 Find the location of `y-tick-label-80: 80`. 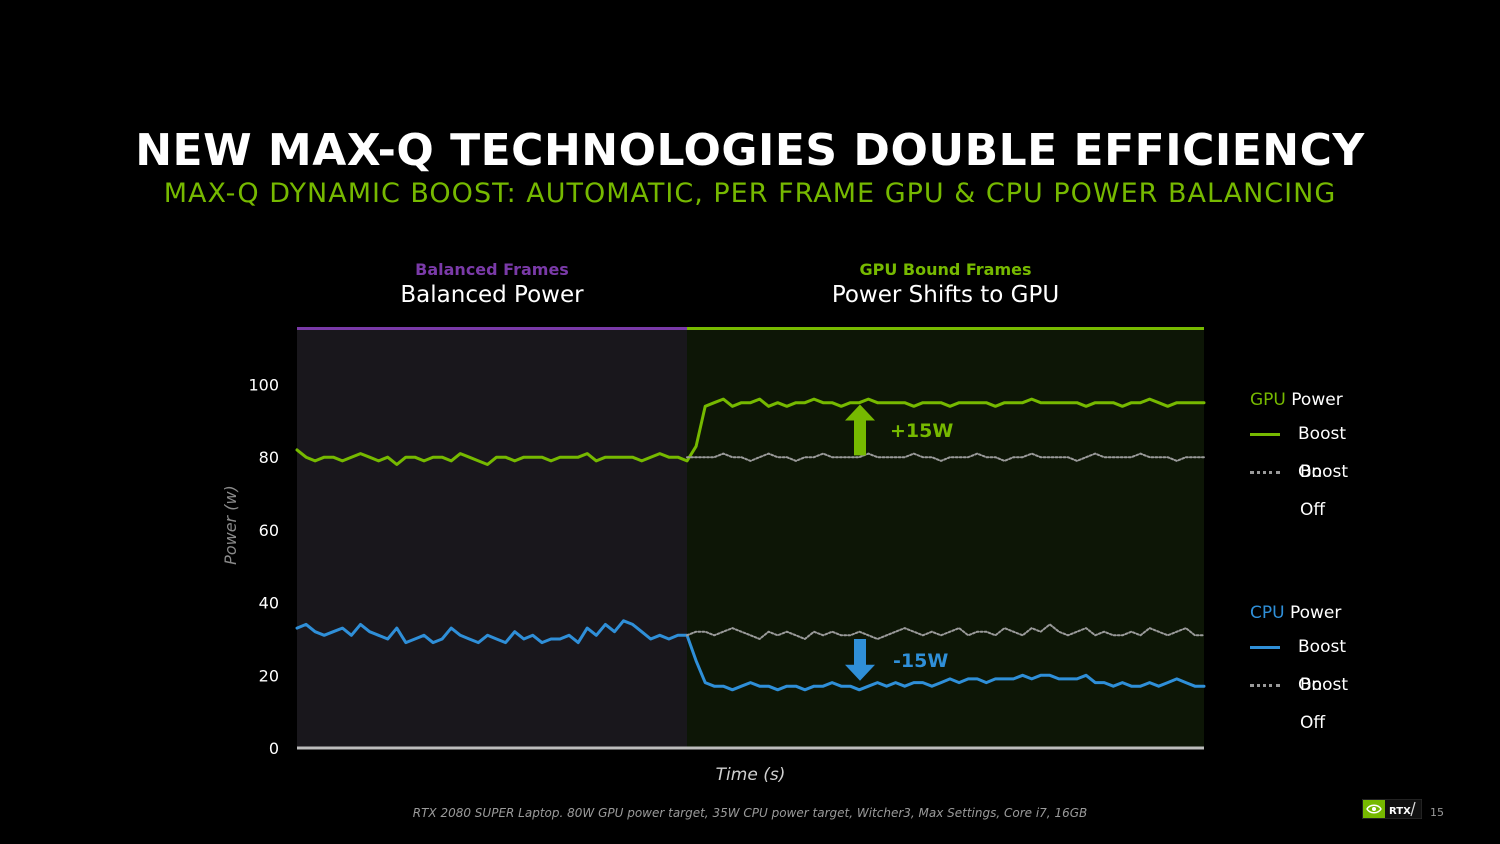

y-tick-label-80: 80 is located at coordinates (269, 457).